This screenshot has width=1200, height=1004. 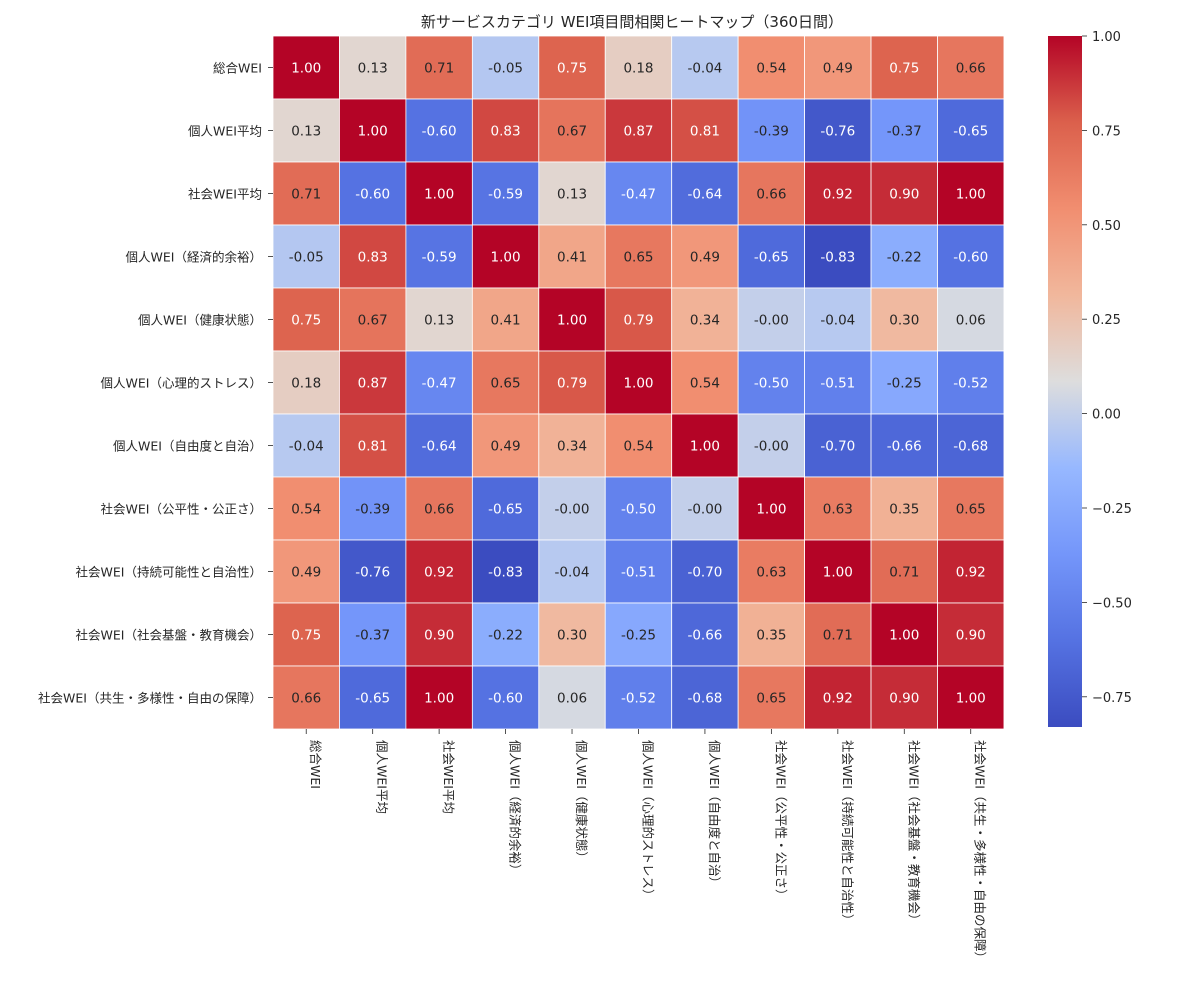 What do you see at coordinates (1106, 37) in the screenshot?
I see `colorbar-tick-label: 1.00` at bounding box center [1106, 37].